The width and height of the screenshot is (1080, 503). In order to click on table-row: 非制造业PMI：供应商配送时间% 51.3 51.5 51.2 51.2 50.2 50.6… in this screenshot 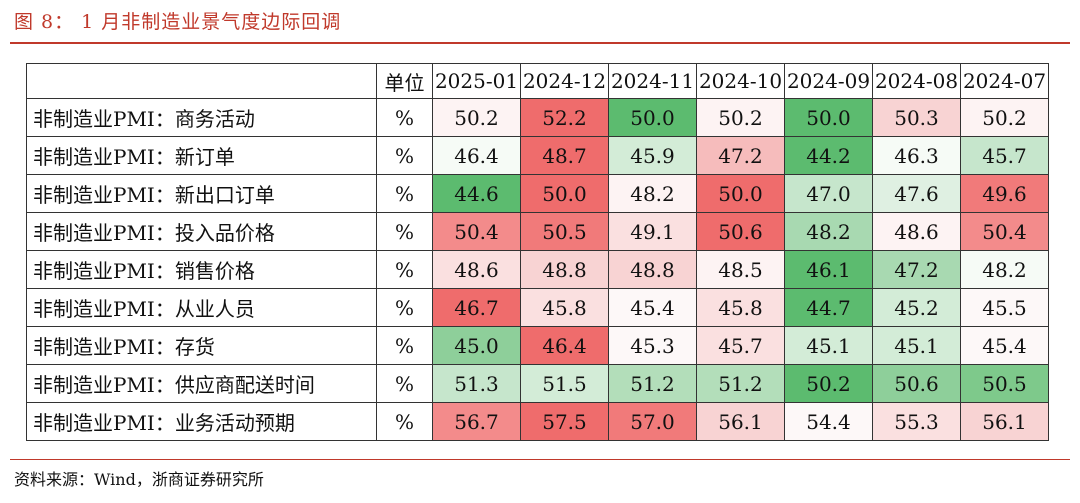, I will do `click(537, 383)`.